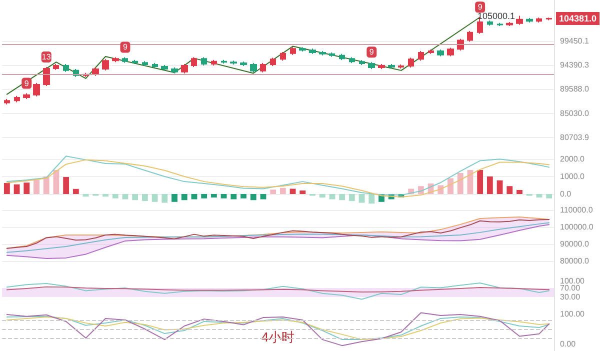 The height and width of the screenshot is (351, 600). Describe the element at coordinates (575, 244) in the screenshot. I see `y-tick-label: 90000.0` at that location.